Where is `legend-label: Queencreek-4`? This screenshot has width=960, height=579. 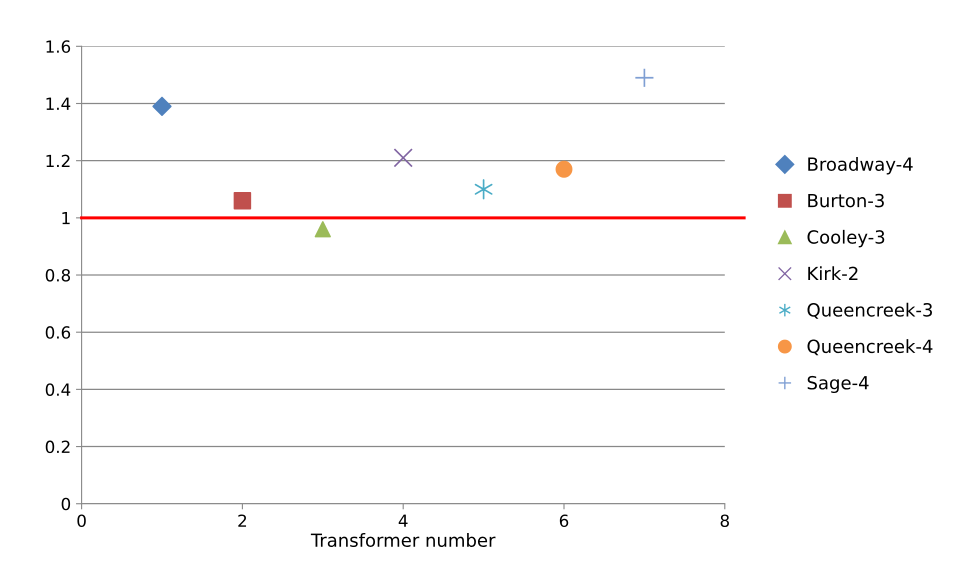
legend-label: Queencreek-4 is located at coordinates (870, 347).